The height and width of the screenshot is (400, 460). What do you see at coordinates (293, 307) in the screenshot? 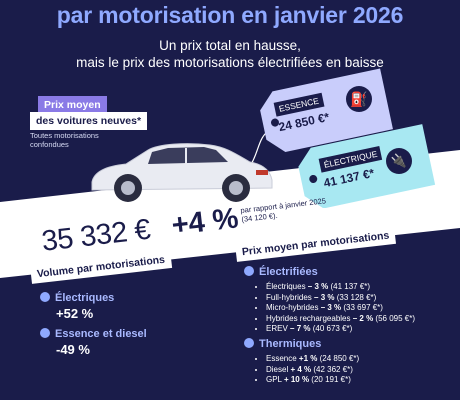
I see `item-name: Micro-hybrides` at bounding box center [293, 307].